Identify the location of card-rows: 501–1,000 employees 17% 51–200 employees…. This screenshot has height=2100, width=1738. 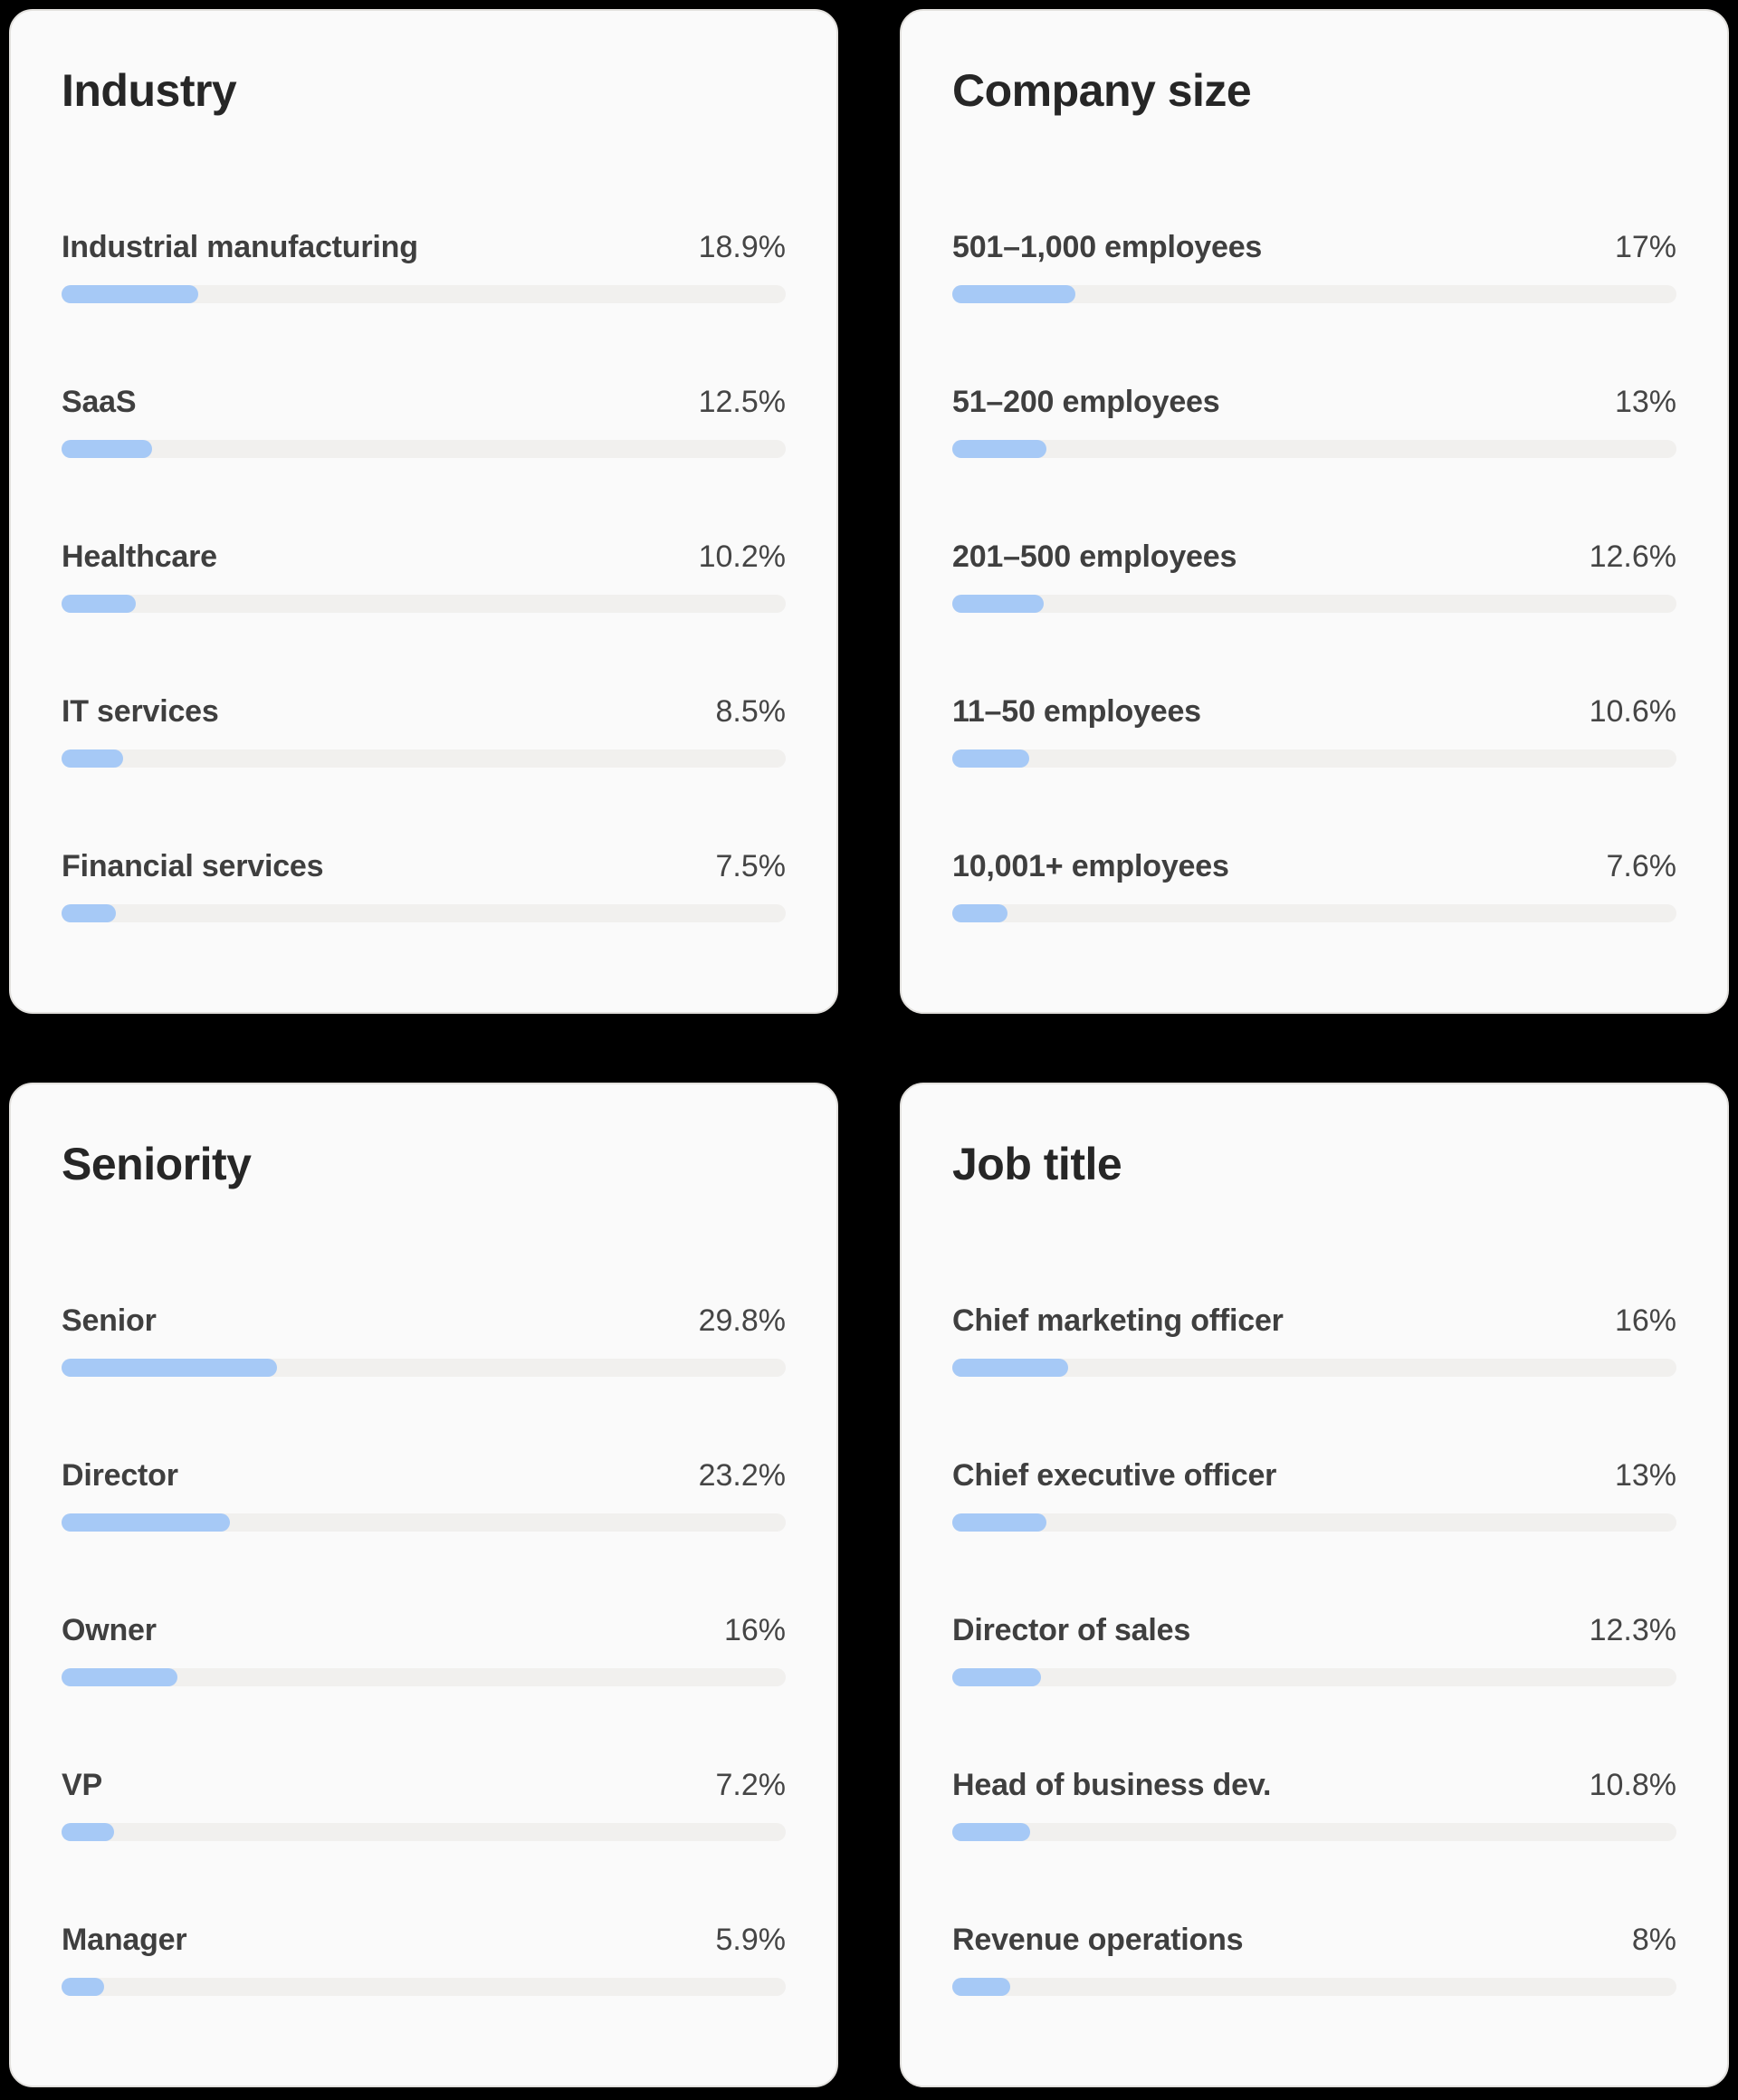
(1314, 576).